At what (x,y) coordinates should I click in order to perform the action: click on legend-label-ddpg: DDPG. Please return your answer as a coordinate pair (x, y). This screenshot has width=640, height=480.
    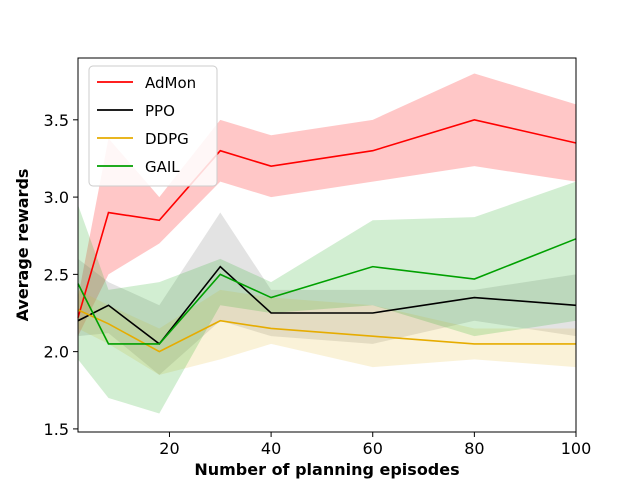
    Looking at the image, I should click on (167, 139).